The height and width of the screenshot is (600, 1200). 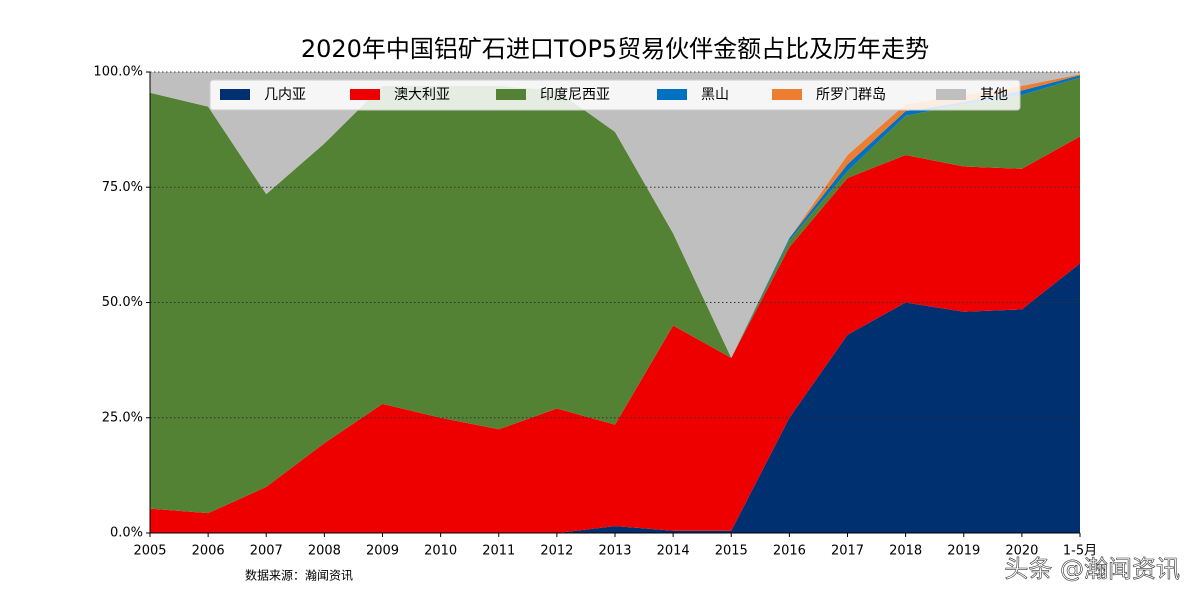 I want to click on x-tick-label: 2010, so click(x=440, y=551).